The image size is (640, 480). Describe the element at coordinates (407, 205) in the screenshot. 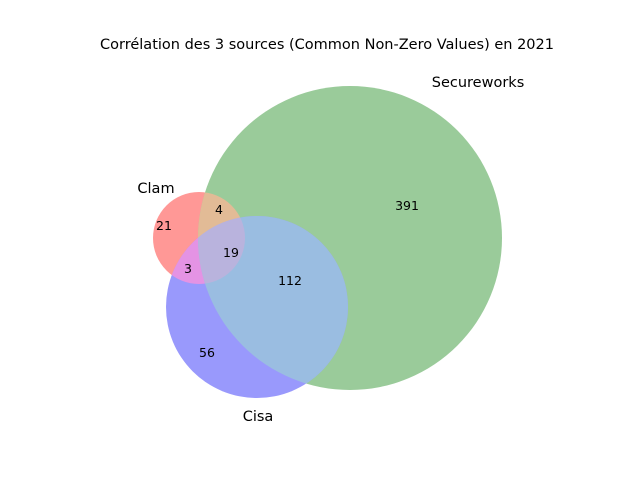

I see `region-count-secureworks-only: 391` at that location.